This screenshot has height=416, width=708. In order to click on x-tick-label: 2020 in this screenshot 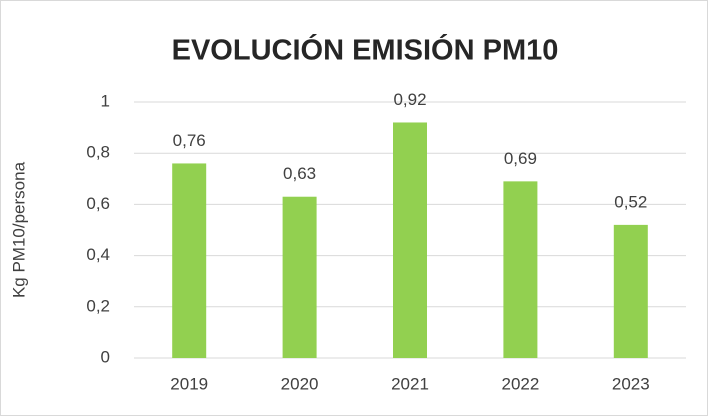, I will do `click(300, 383)`.